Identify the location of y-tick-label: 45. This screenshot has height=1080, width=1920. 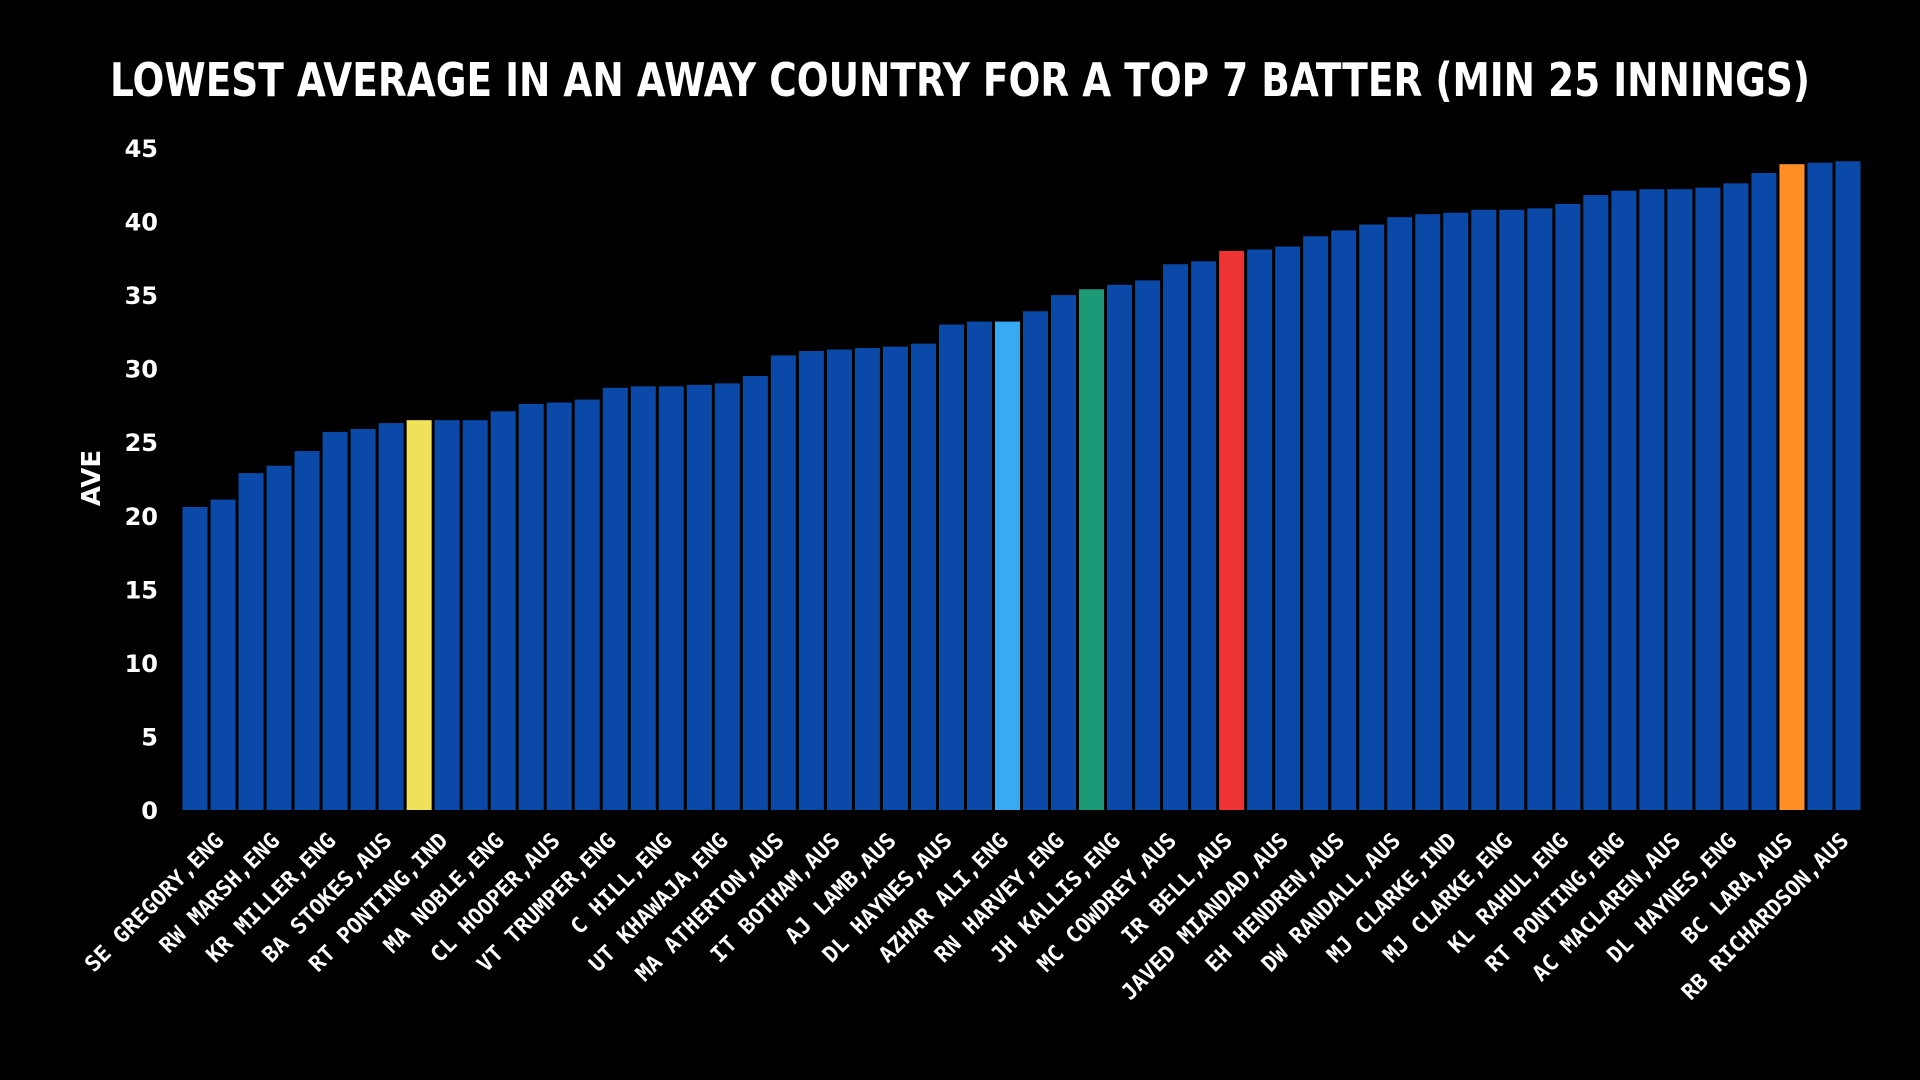
(141, 149).